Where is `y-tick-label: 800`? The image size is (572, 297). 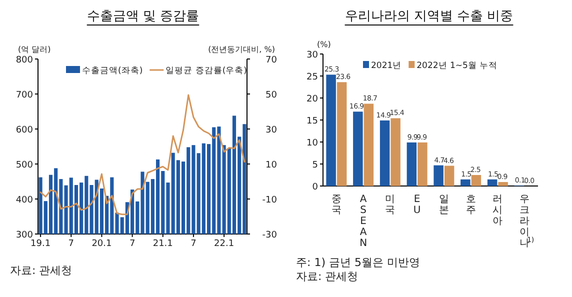 y-tick-label: 800 is located at coordinates (25, 61).